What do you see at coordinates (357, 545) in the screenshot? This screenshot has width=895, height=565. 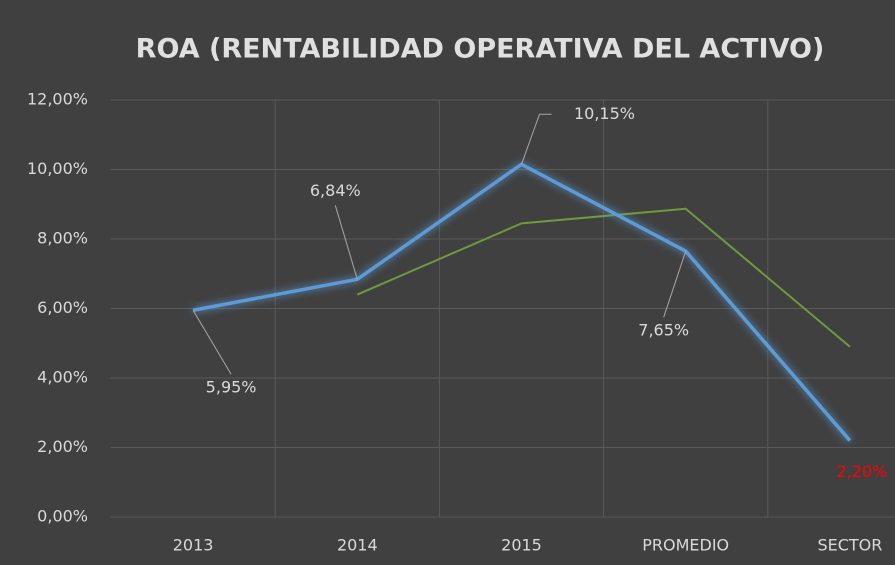 I see `x-tick-label: 2014` at bounding box center [357, 545].